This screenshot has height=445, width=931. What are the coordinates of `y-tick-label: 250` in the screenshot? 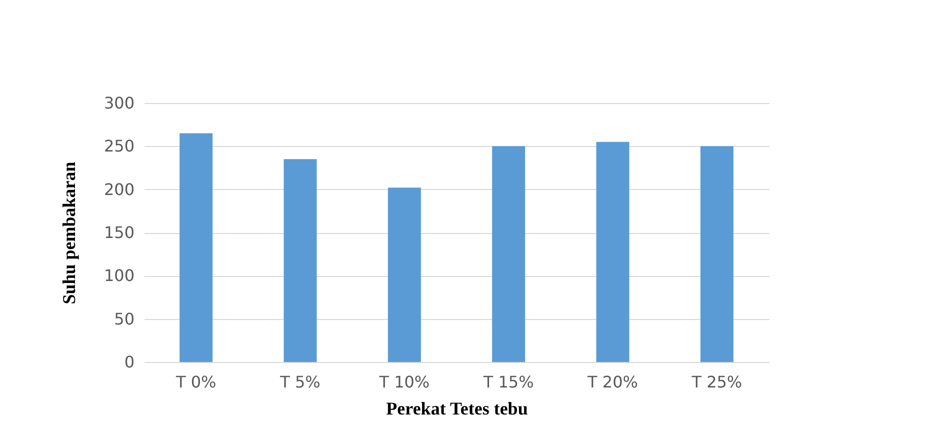 It's located at (119, 146).